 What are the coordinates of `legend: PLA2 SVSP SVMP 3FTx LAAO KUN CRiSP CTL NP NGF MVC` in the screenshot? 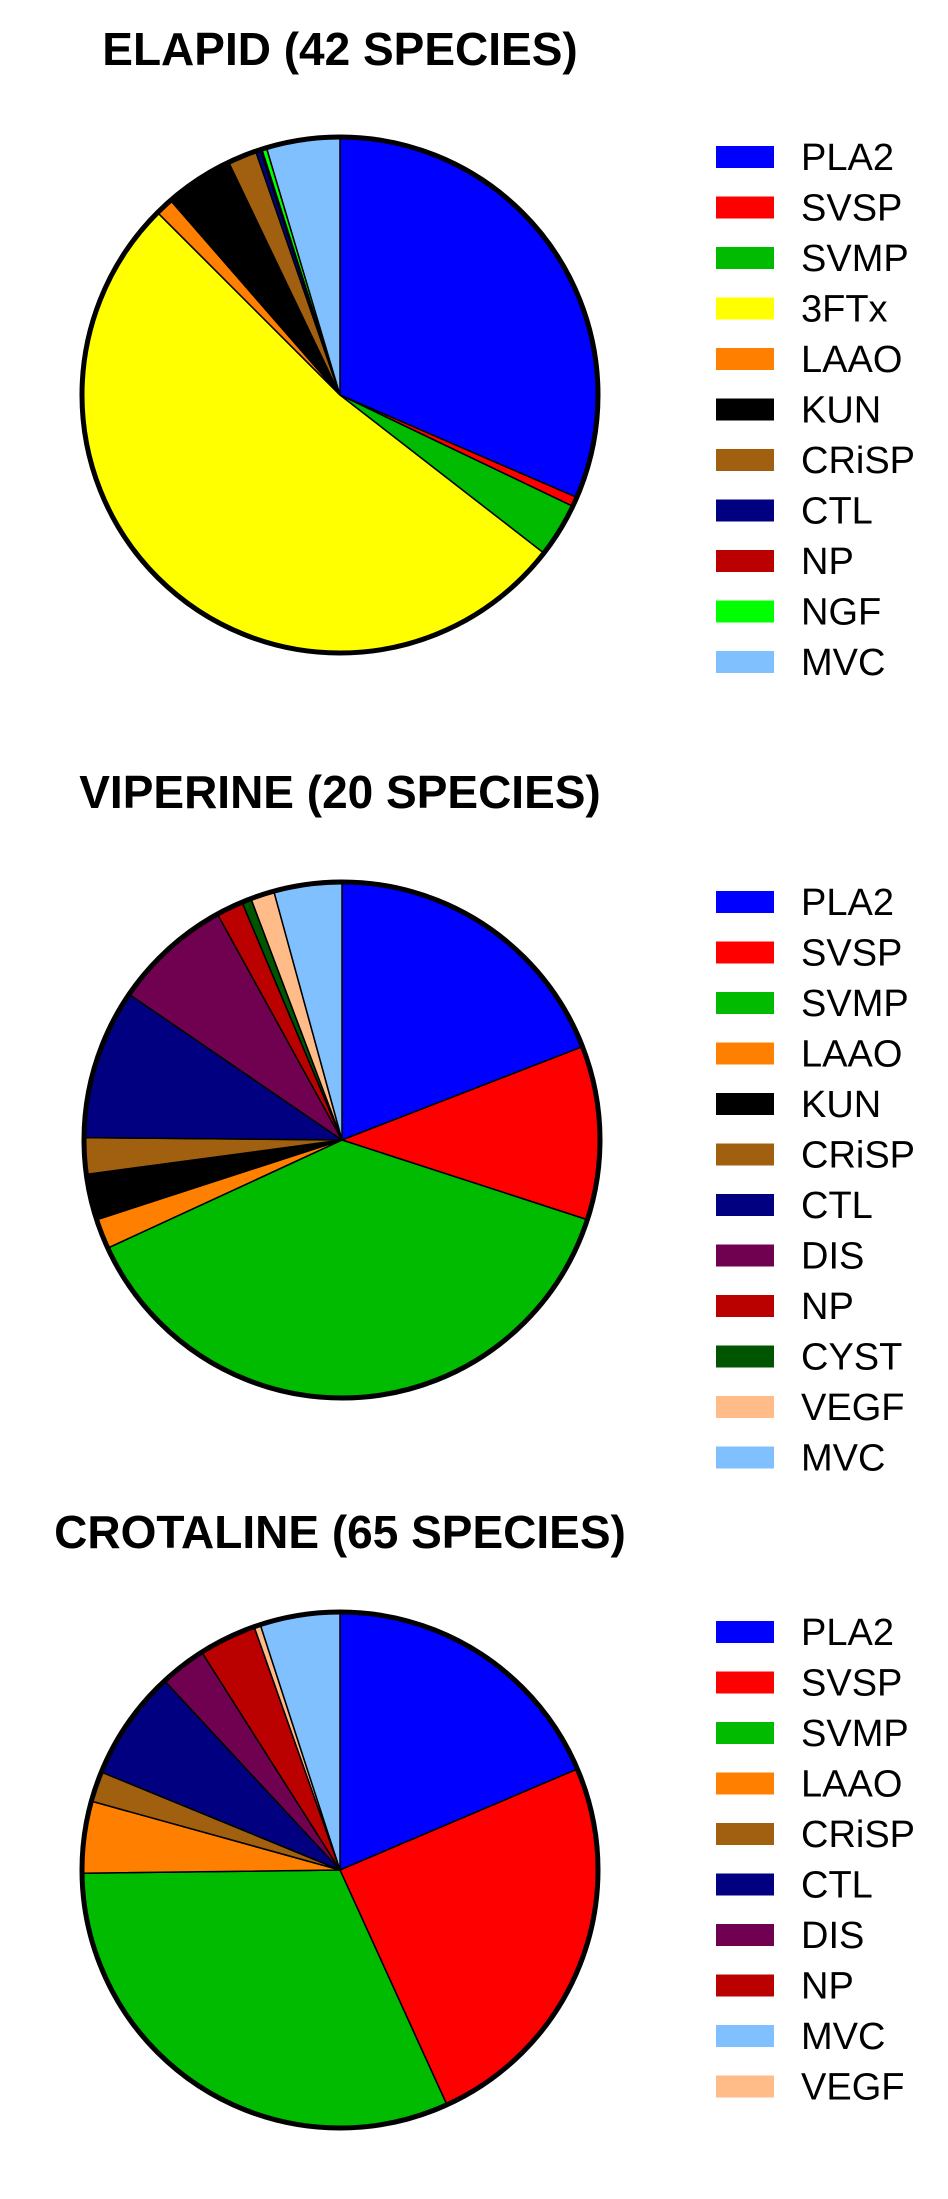 It's located at (815, 410).